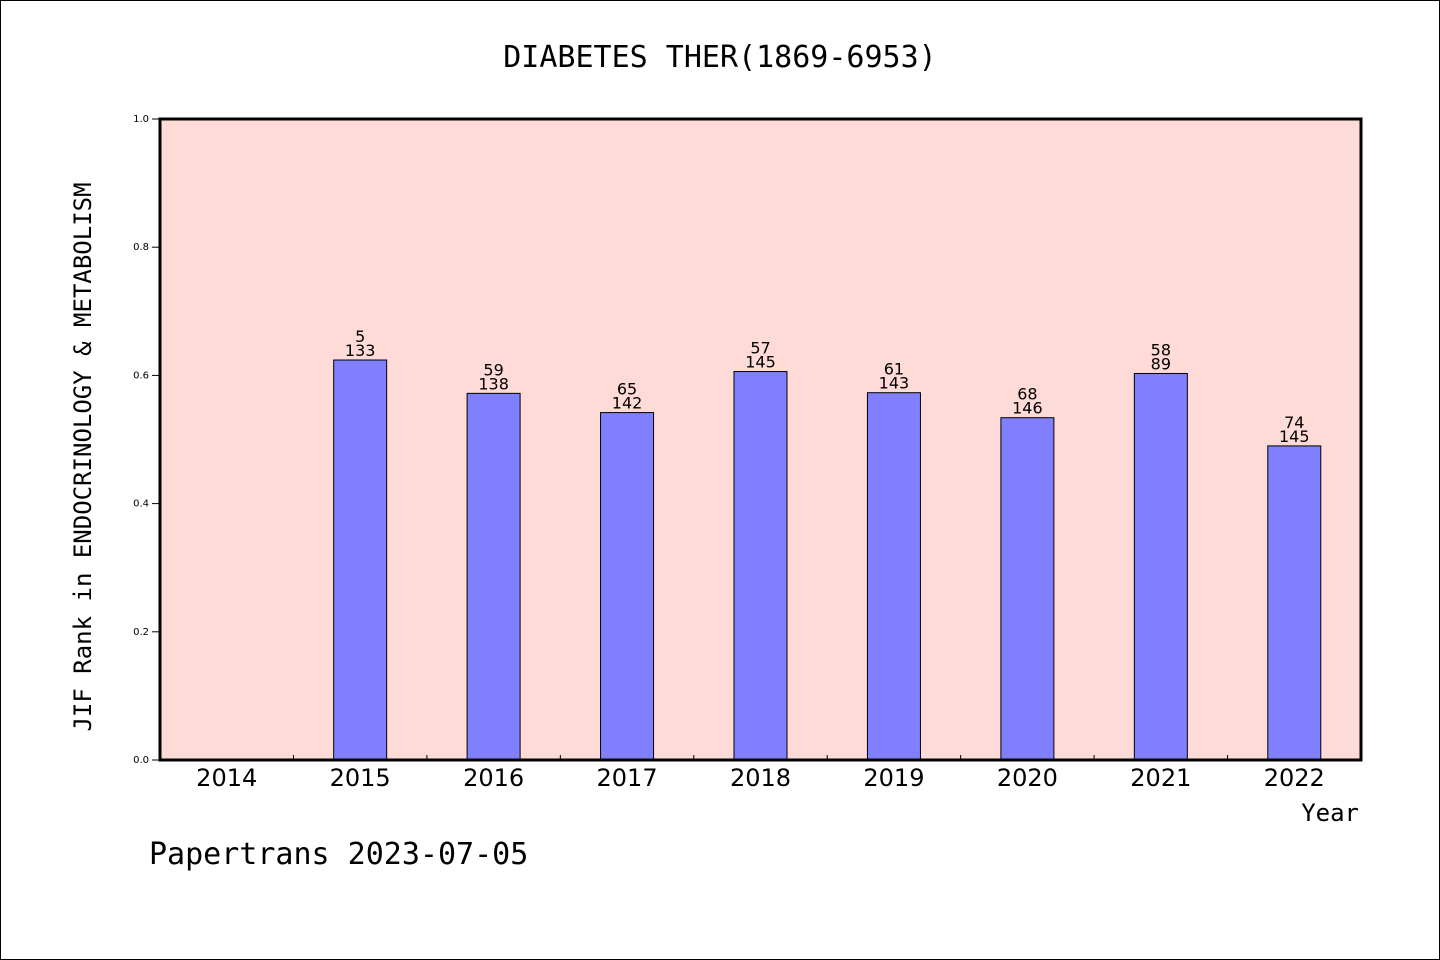 This screenshot has width=1440, height=960. What do you see at coordinates (893, 576) in the screenshot?
I see `bar-2019` at bounding box center [893, 576].